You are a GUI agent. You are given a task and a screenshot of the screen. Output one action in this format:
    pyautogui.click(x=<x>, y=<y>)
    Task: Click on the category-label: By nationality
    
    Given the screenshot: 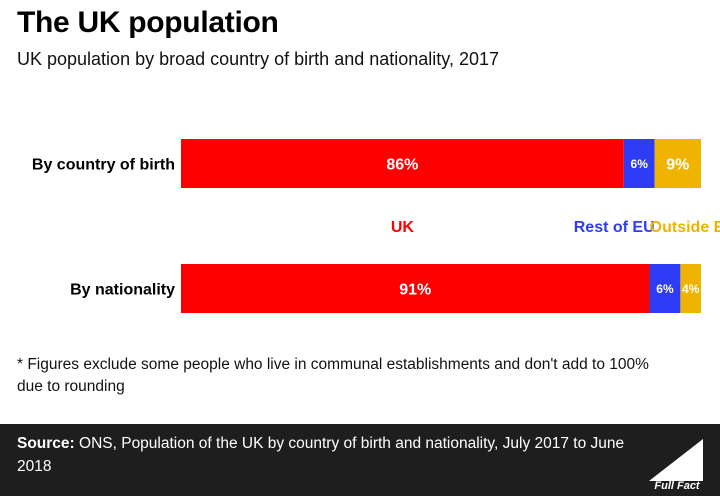 What is the action you would take?
    pyautogui.click(x=122, y=290)
    